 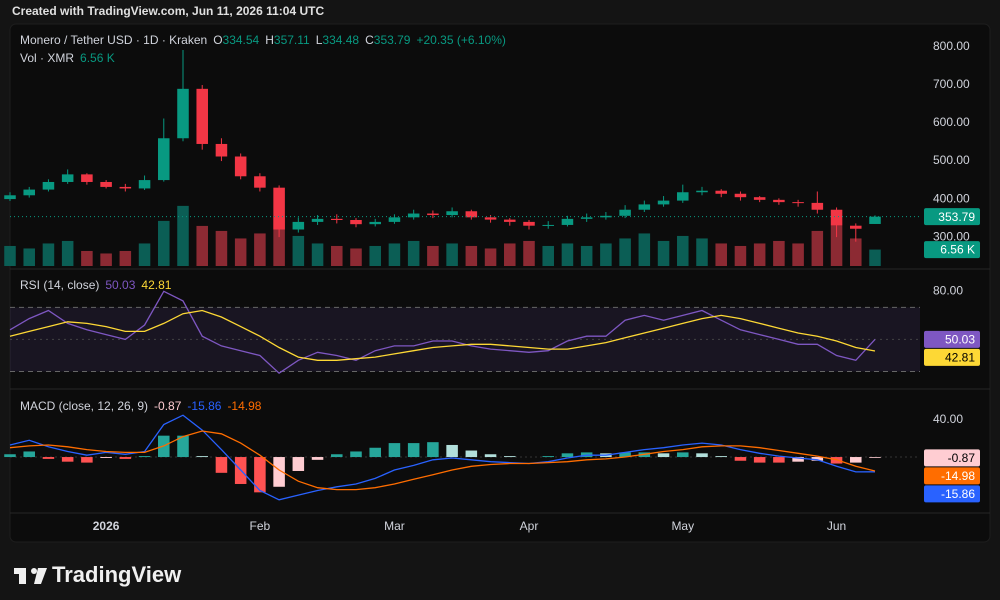 I want to click on rsi-tag, so click(x=952, y=339).